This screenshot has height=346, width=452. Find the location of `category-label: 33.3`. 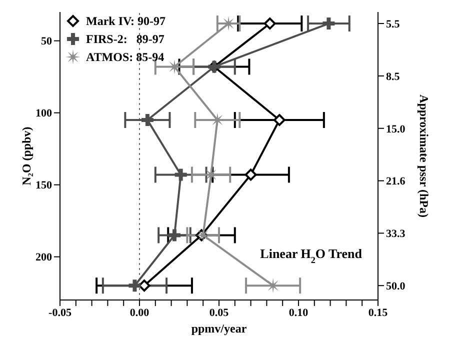

category-label: 33.3 is located at coordinates (396, 234).